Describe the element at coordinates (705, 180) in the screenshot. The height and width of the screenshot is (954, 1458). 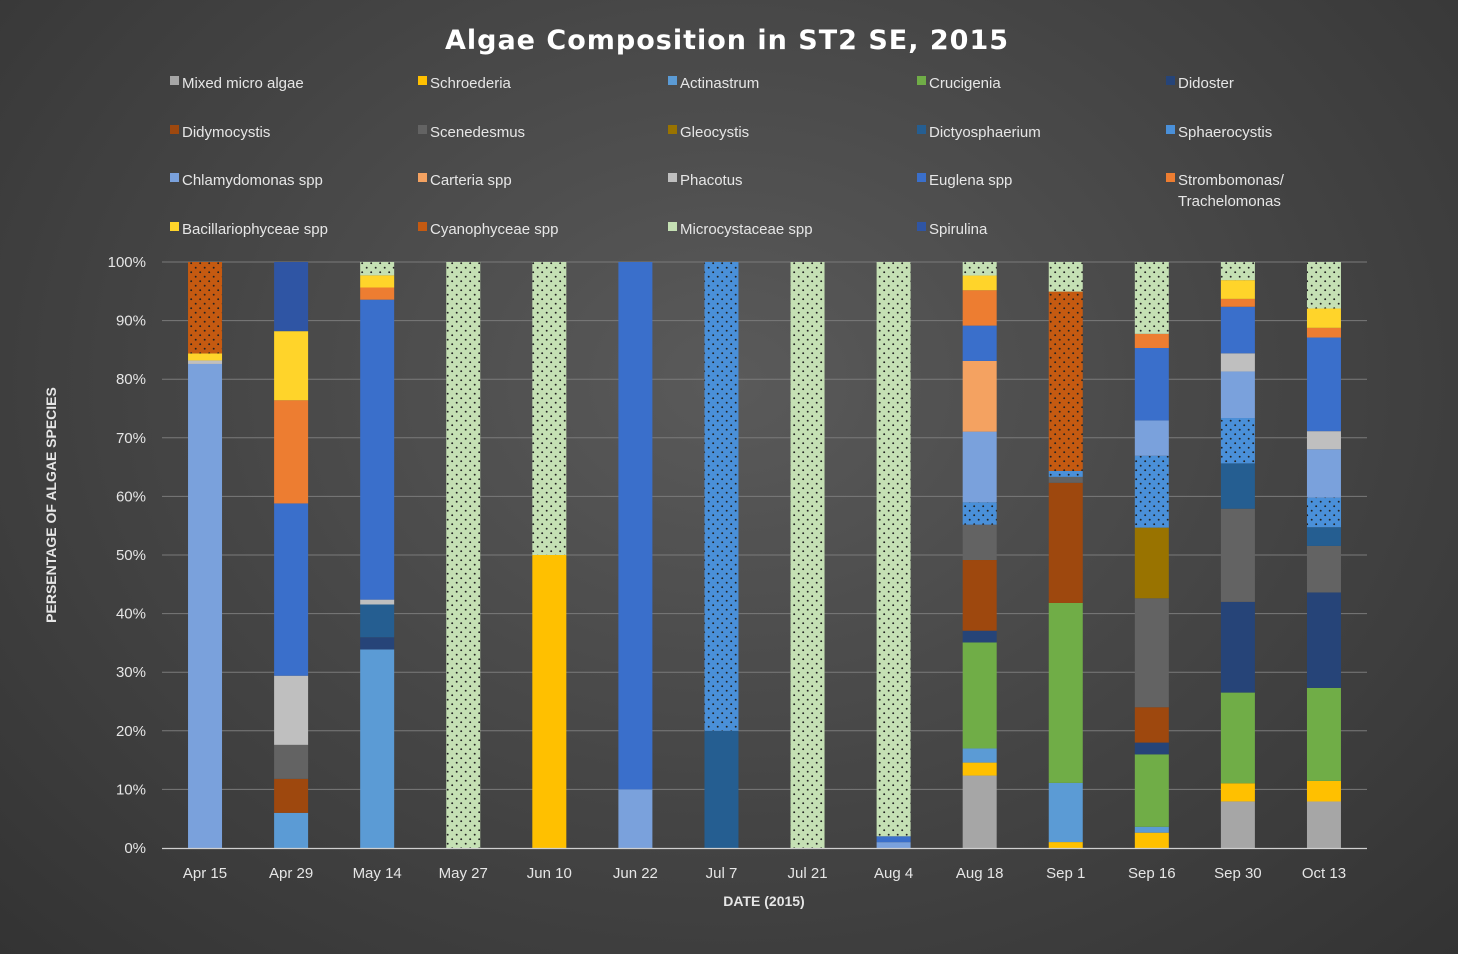
I see `legend-item-phacotus: Phacotus` at that location.